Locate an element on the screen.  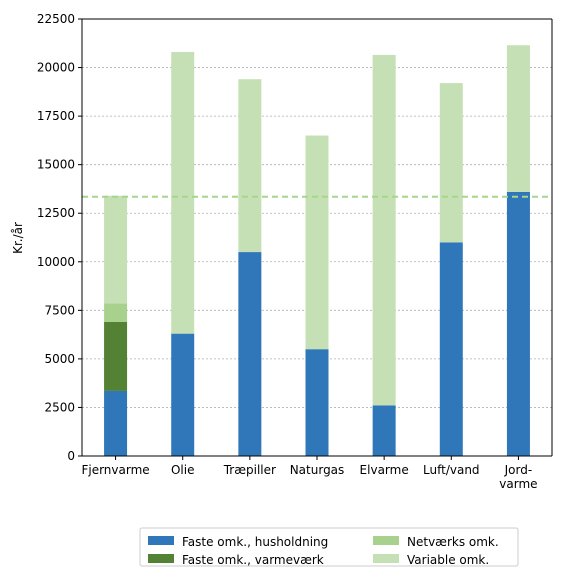
y-tick-label-5: 12500 is located at coordinates (56, 213).